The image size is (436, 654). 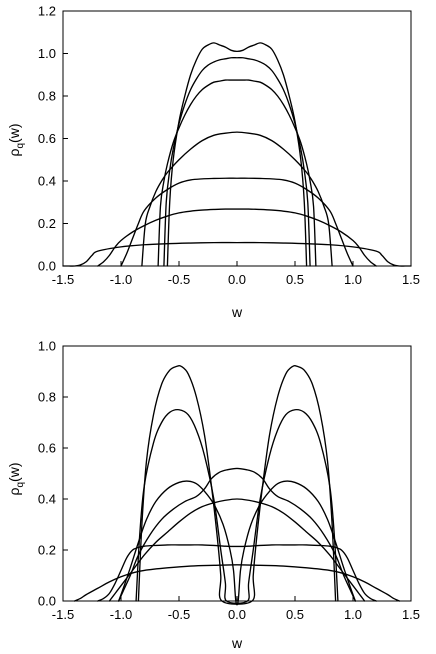 I want to click on y-tick-label: 1.2, so click(x=47, y=11).